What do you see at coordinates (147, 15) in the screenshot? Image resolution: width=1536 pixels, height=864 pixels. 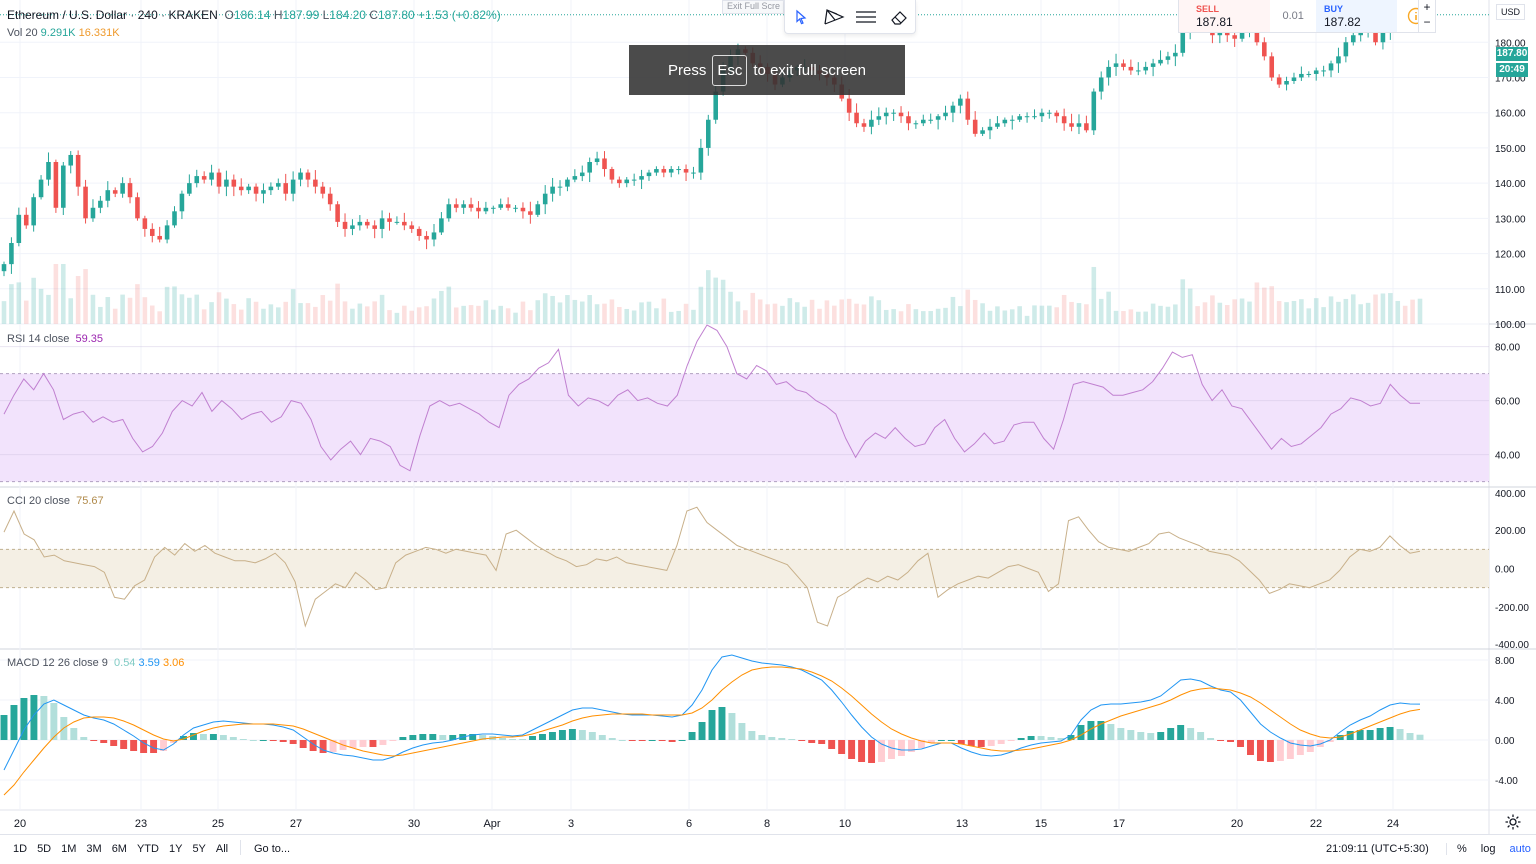 I see `interval-label: 240` at bounding box center [147, 15].